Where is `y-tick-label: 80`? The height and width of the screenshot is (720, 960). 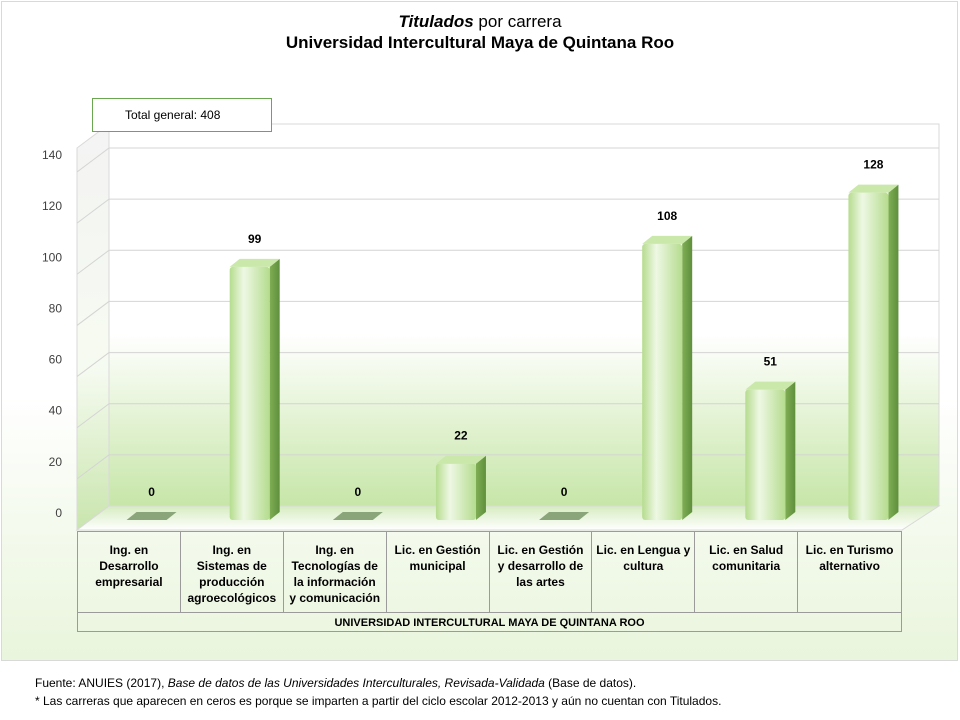 y-tick-label: 80 is located at coordinates (56, 308).